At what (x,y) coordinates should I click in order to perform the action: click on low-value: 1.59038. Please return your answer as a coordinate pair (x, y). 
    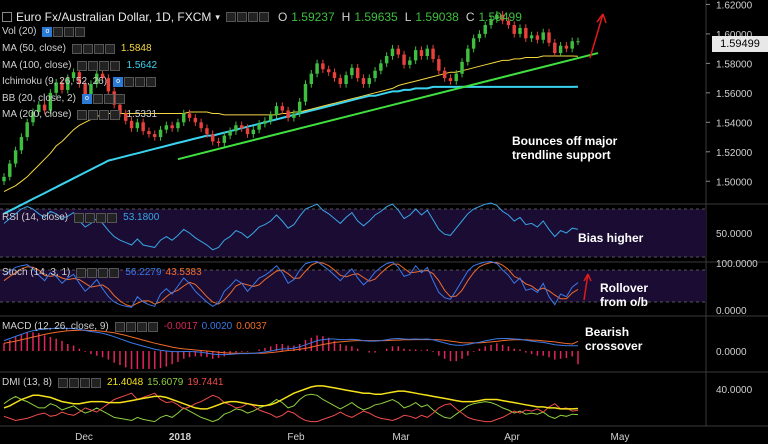
    Looking at the image, I should click on (437, 17).